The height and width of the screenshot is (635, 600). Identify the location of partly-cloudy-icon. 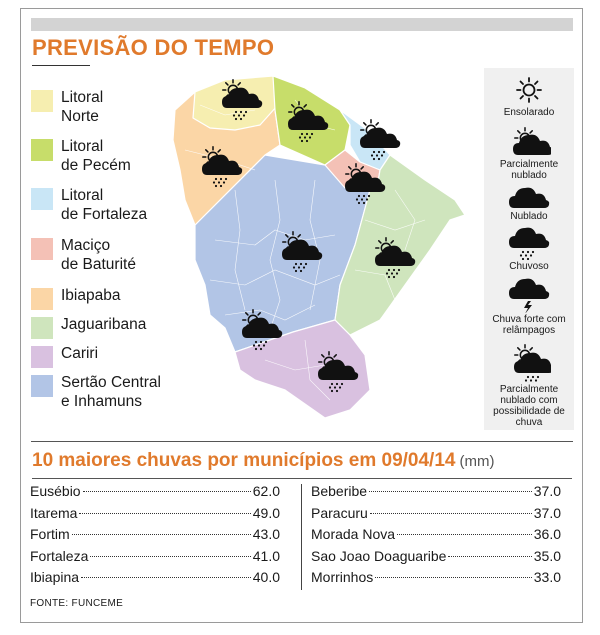
(532, 141).